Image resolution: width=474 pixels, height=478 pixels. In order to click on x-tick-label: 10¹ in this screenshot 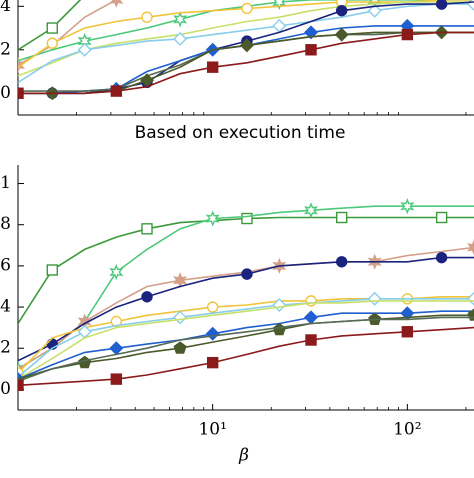, I will do `click(212, 430)`.